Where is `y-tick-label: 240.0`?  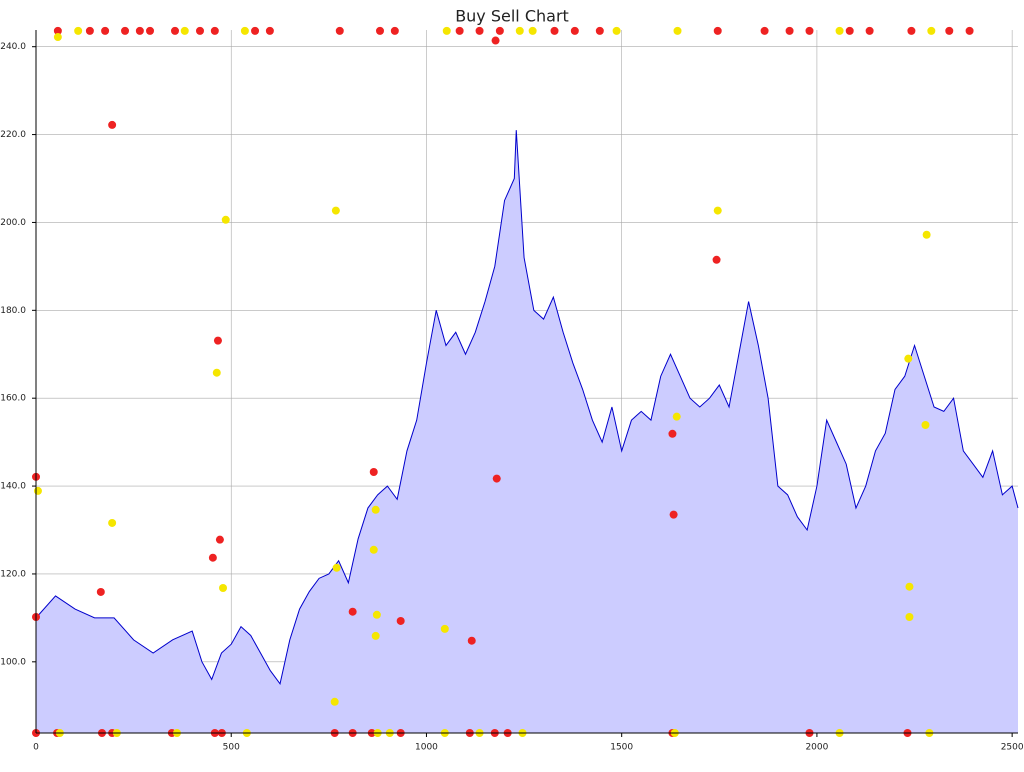 y-tick-label: 240.0 is located at coordinates (13, 47).